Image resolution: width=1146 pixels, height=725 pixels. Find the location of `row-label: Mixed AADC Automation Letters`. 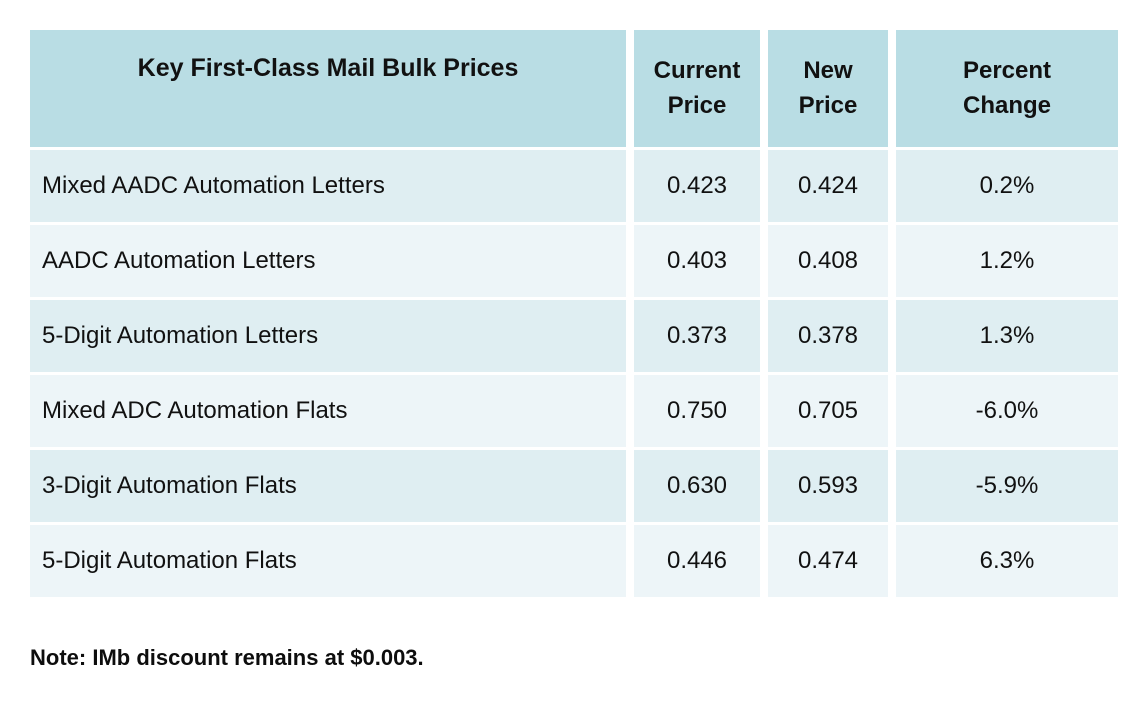

row-label: Mixed AADC Automation Letters is located at coordinates (328, 186).